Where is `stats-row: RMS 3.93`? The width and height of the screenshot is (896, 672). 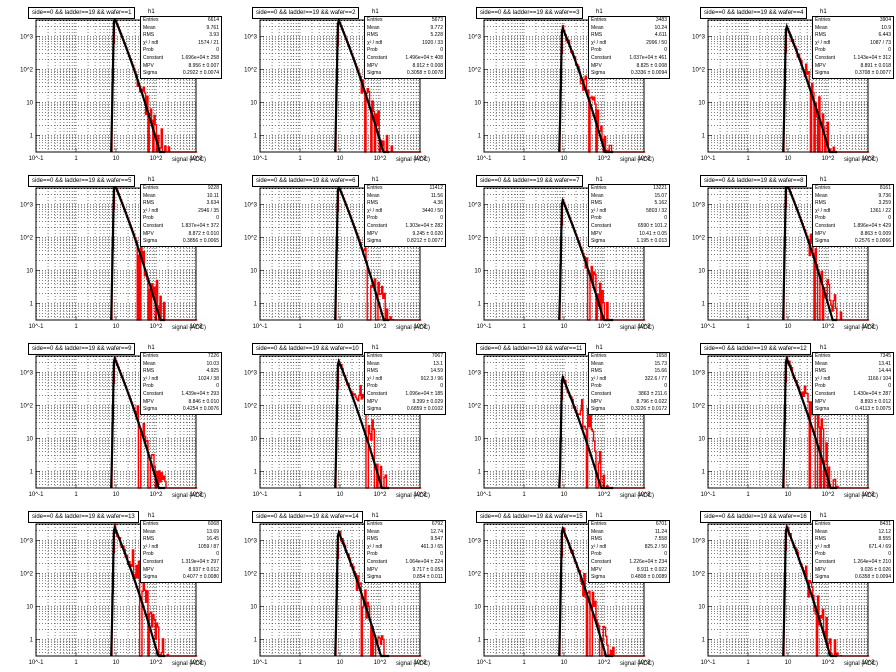
stats-row: RMS 3.93 is located at coordinates (181, 36).